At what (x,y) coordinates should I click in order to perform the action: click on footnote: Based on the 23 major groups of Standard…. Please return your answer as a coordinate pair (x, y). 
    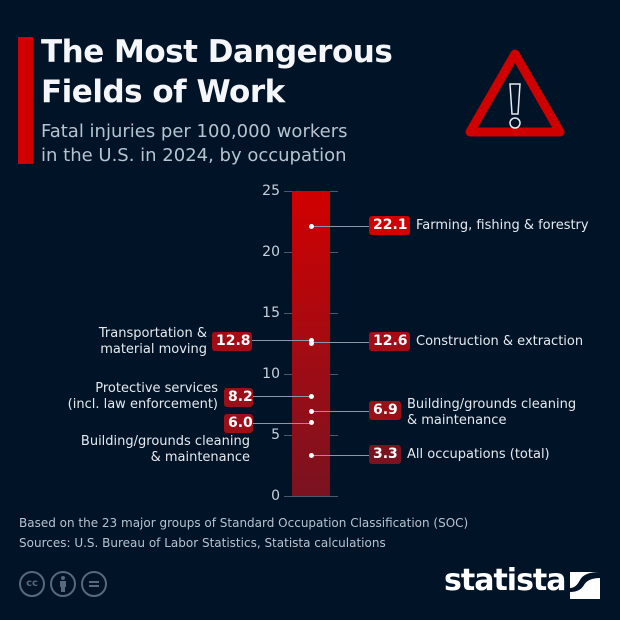
    Looking at the image, I should click on (244, 523).